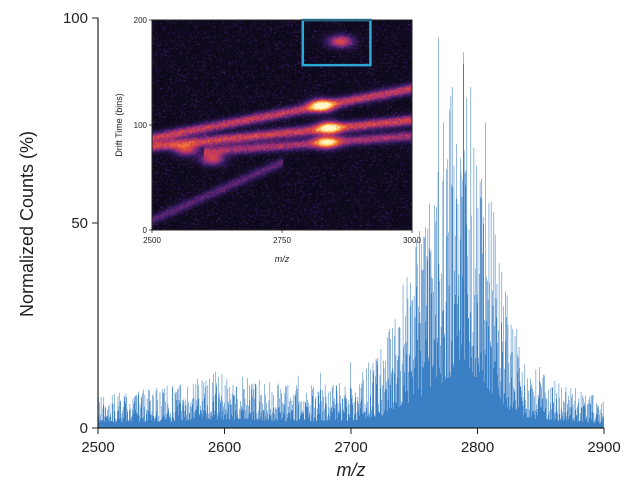  Describe the element at coordinates (97, 447) in the screenshot. I see `x-tick-label: 2500` at that location.